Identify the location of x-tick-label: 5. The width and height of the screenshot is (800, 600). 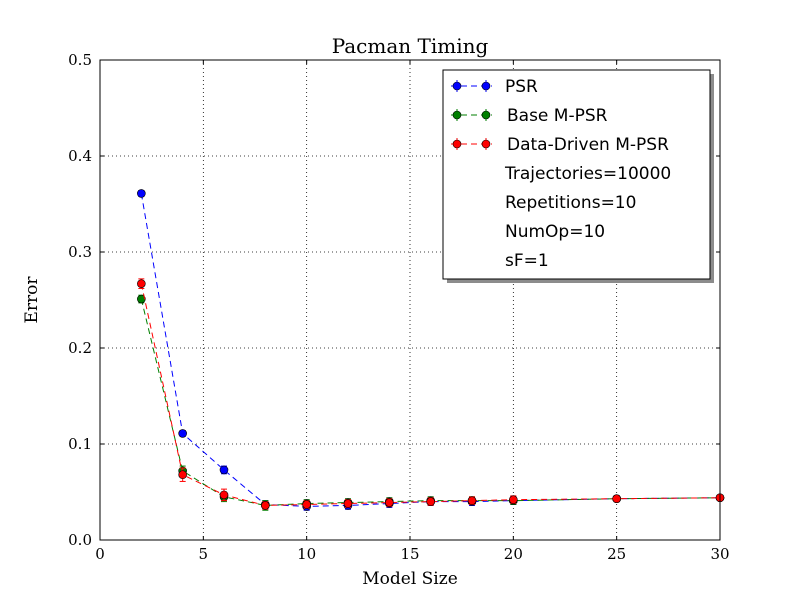
(204, 554).